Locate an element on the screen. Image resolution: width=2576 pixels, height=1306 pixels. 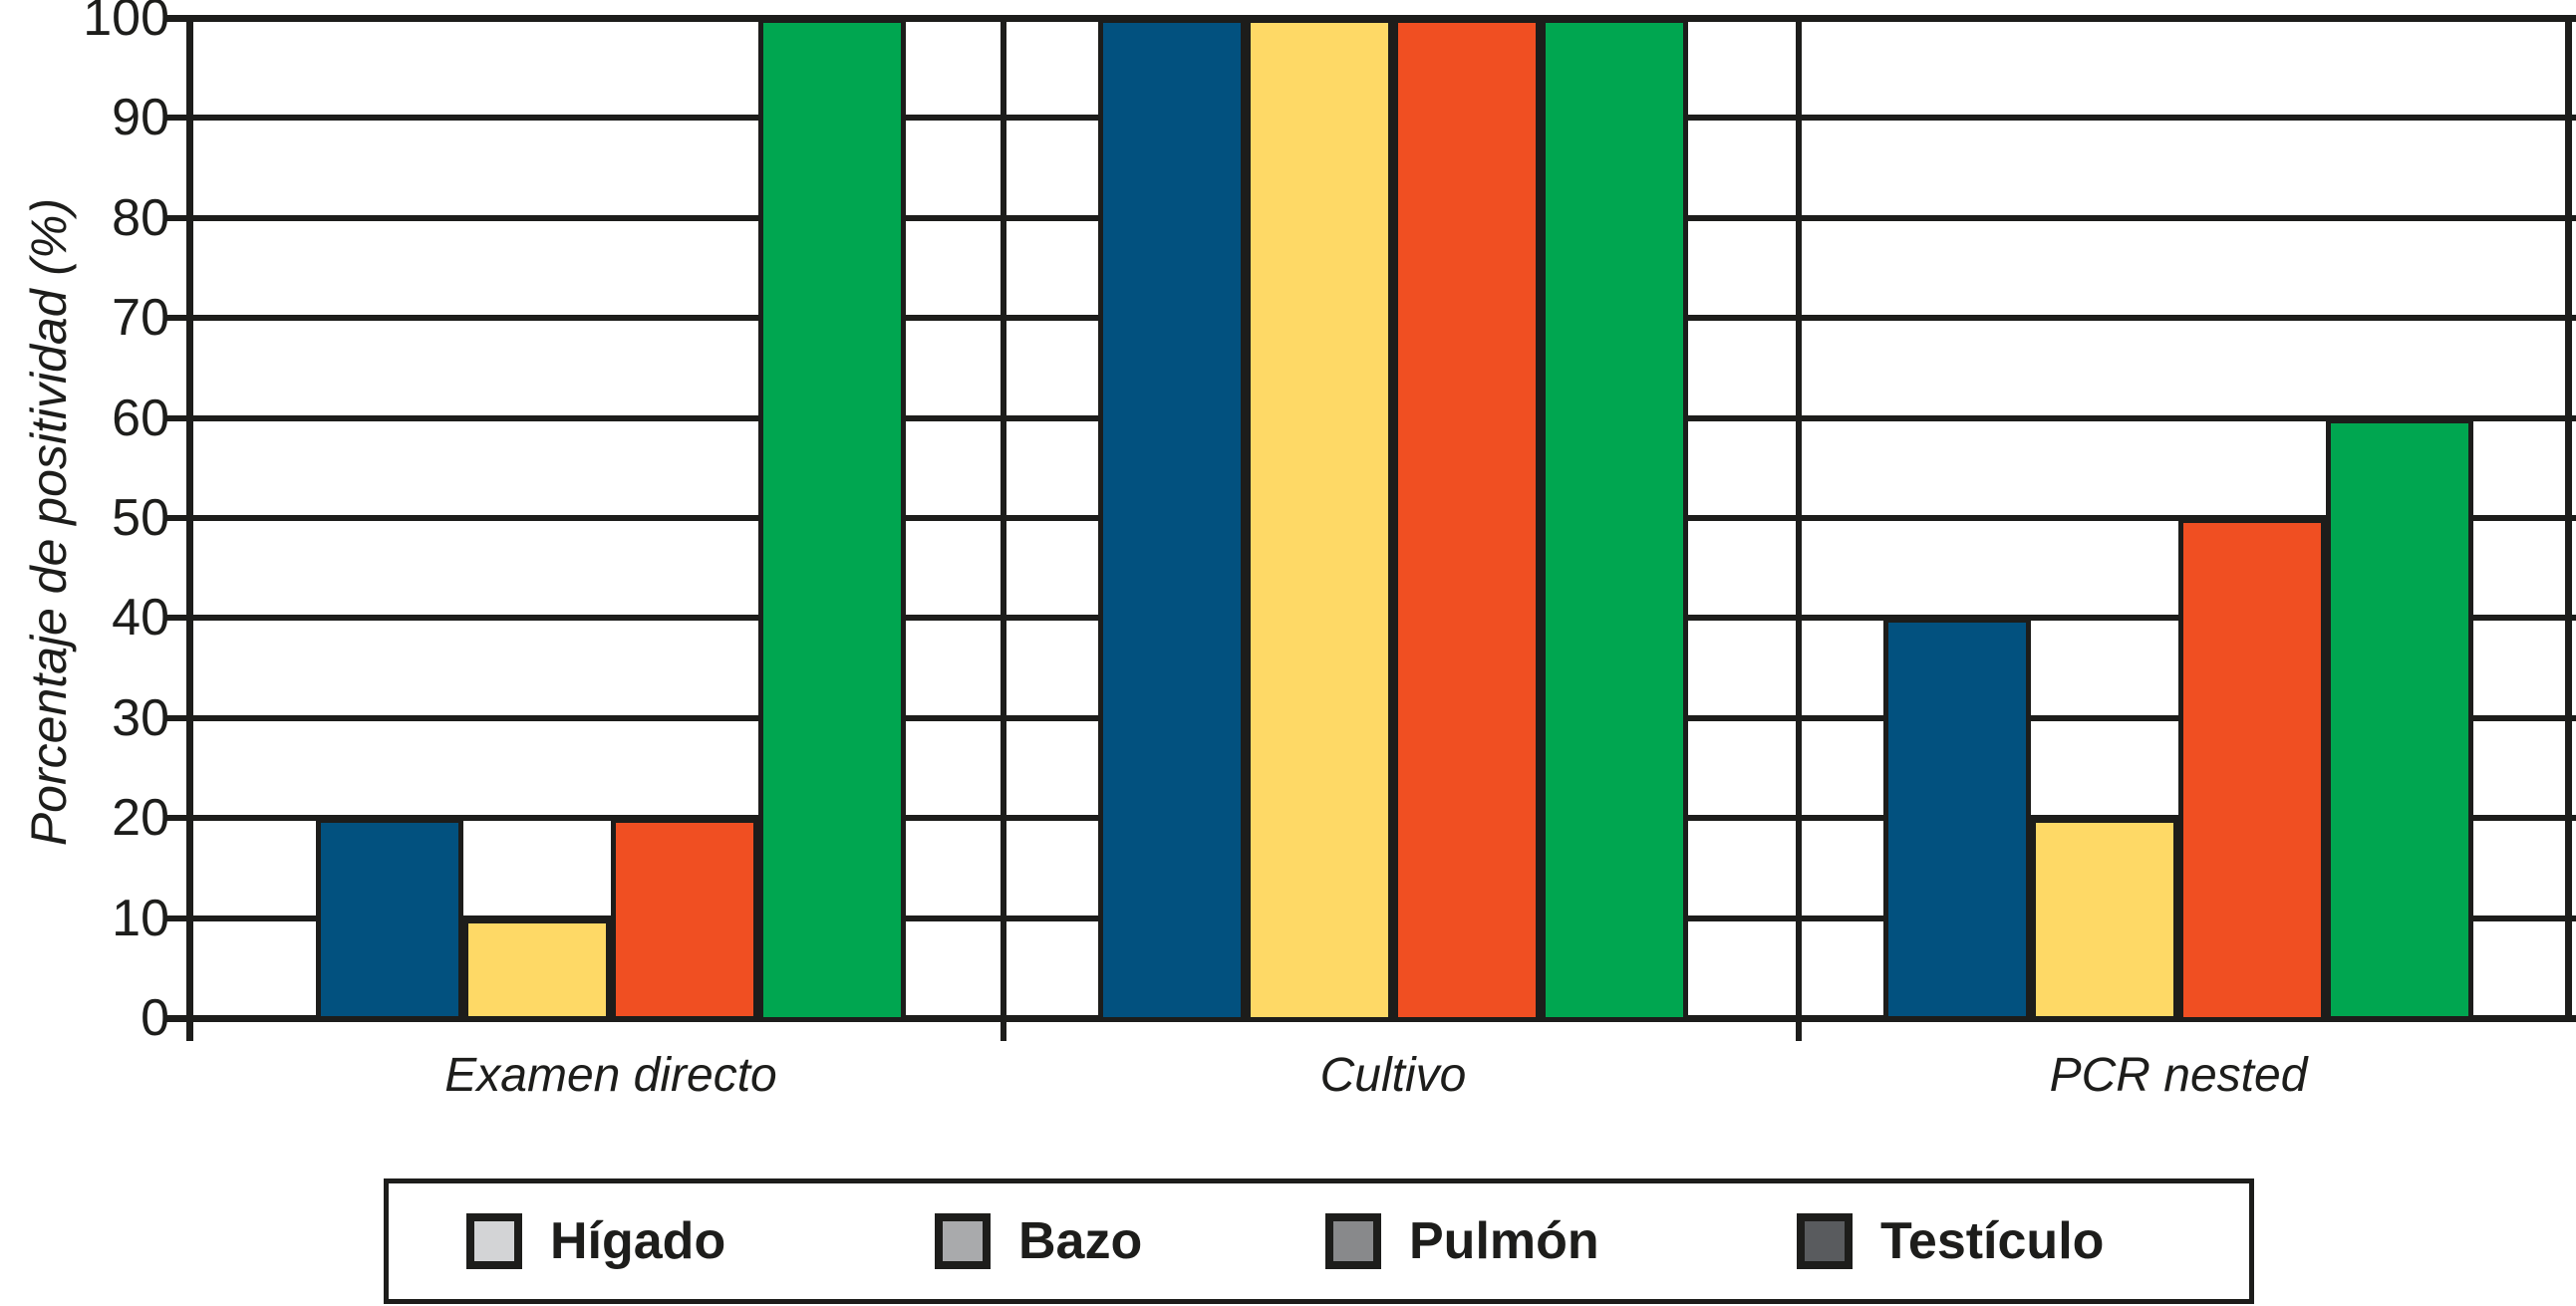
bar-examen-directo-testiculo is located at coordinates (832, 520).